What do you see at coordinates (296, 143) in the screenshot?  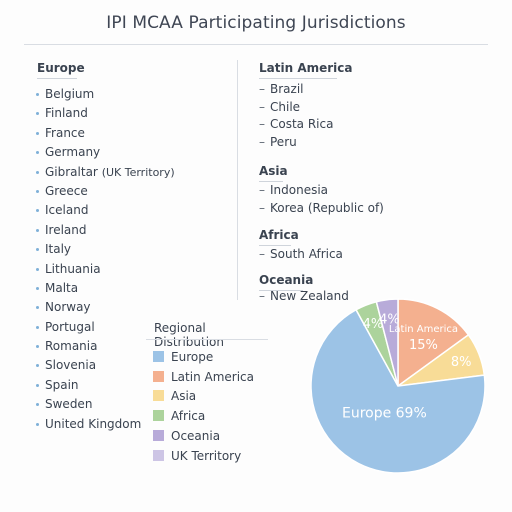 I see `jurisdiction-latin-america-item: Peru` at bounding box center [296, 143].